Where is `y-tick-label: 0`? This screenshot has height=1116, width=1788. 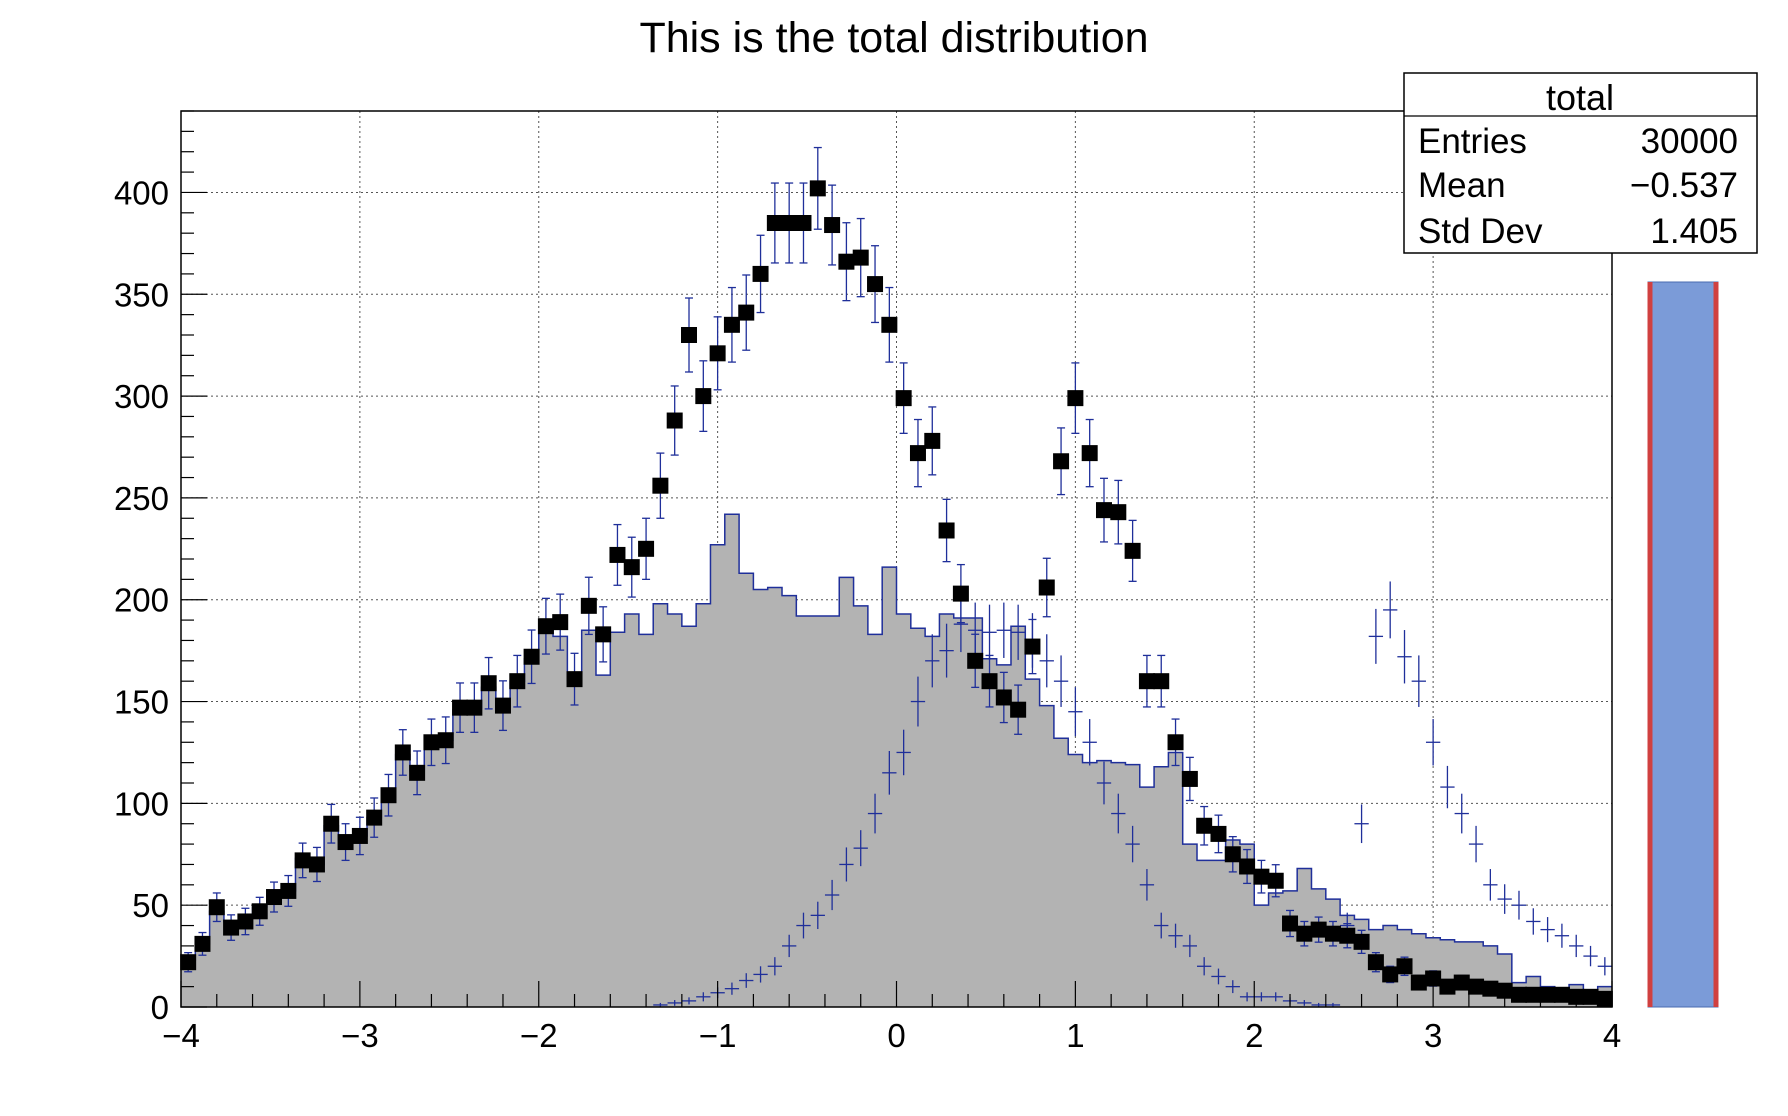 y-tick-label: 0 is located at coordinates (160, 1007).